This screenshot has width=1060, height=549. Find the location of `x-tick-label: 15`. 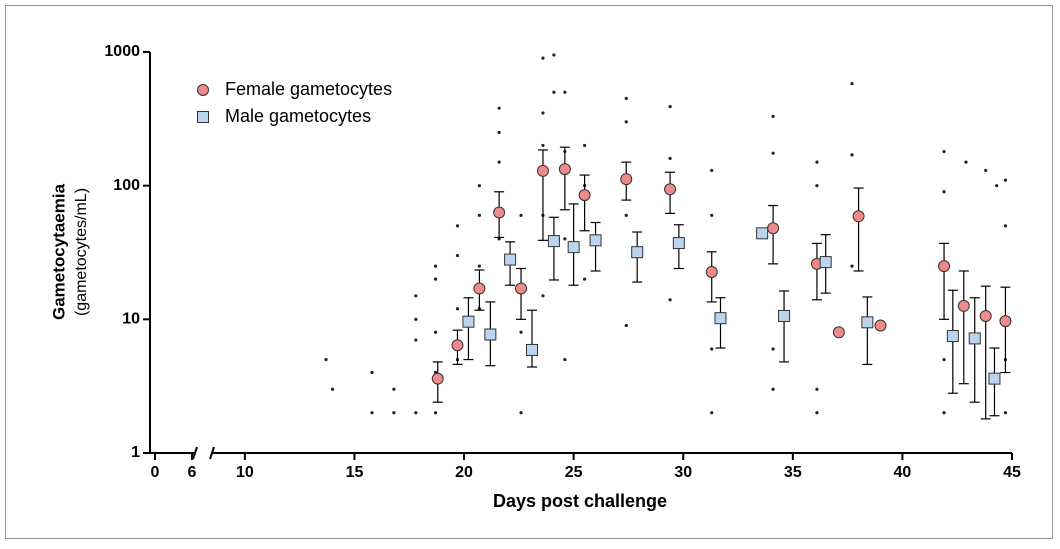

x-tick-label: 15 is located at coordinates (355, 472).